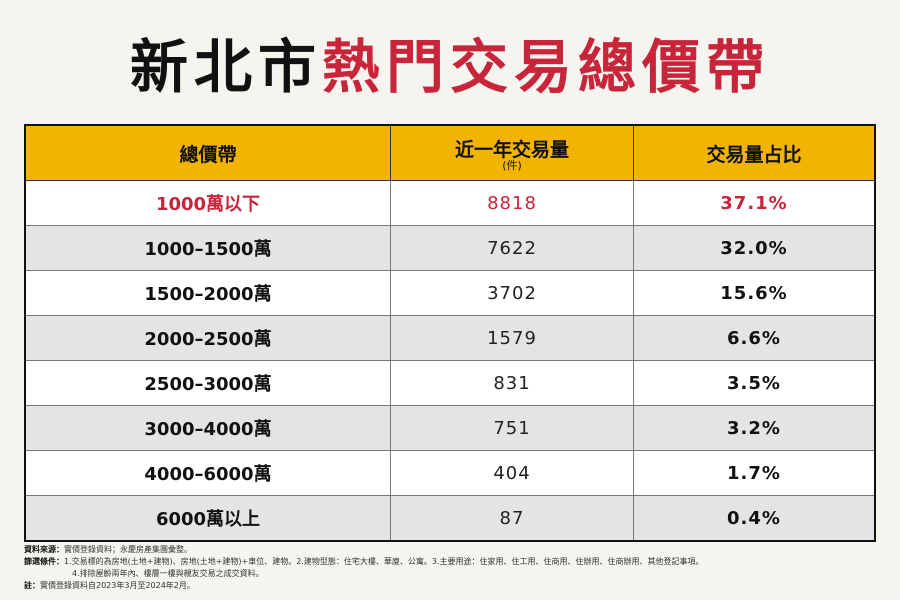  I want to click on volume-cell: 1579, so click(512, 338).